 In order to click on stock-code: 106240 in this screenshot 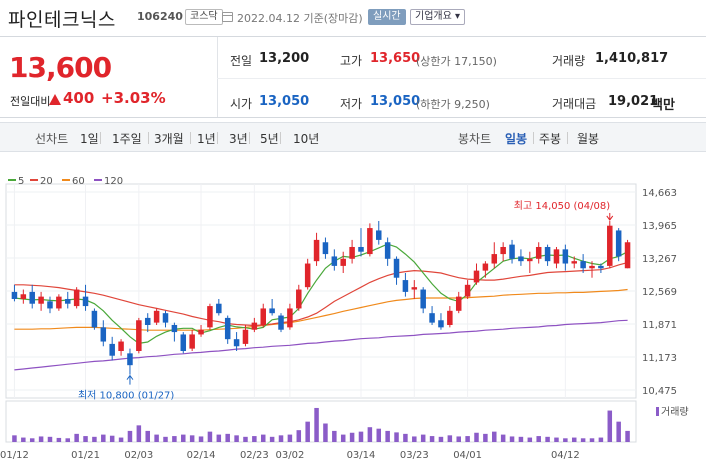, I will do `click(160, 16)`.